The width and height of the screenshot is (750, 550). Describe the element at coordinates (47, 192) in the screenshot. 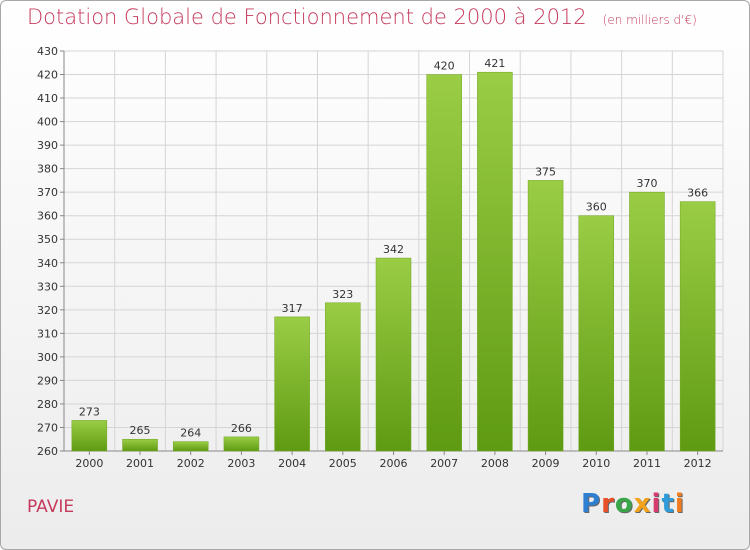

I see `y-tick-label: 370` at that location.